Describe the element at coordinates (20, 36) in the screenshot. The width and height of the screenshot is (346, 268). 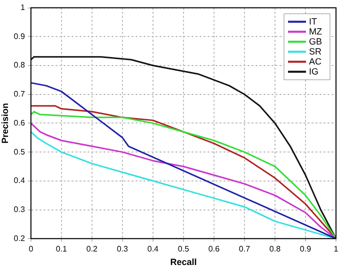
I see `y-tick-label: 0.9` at that location.